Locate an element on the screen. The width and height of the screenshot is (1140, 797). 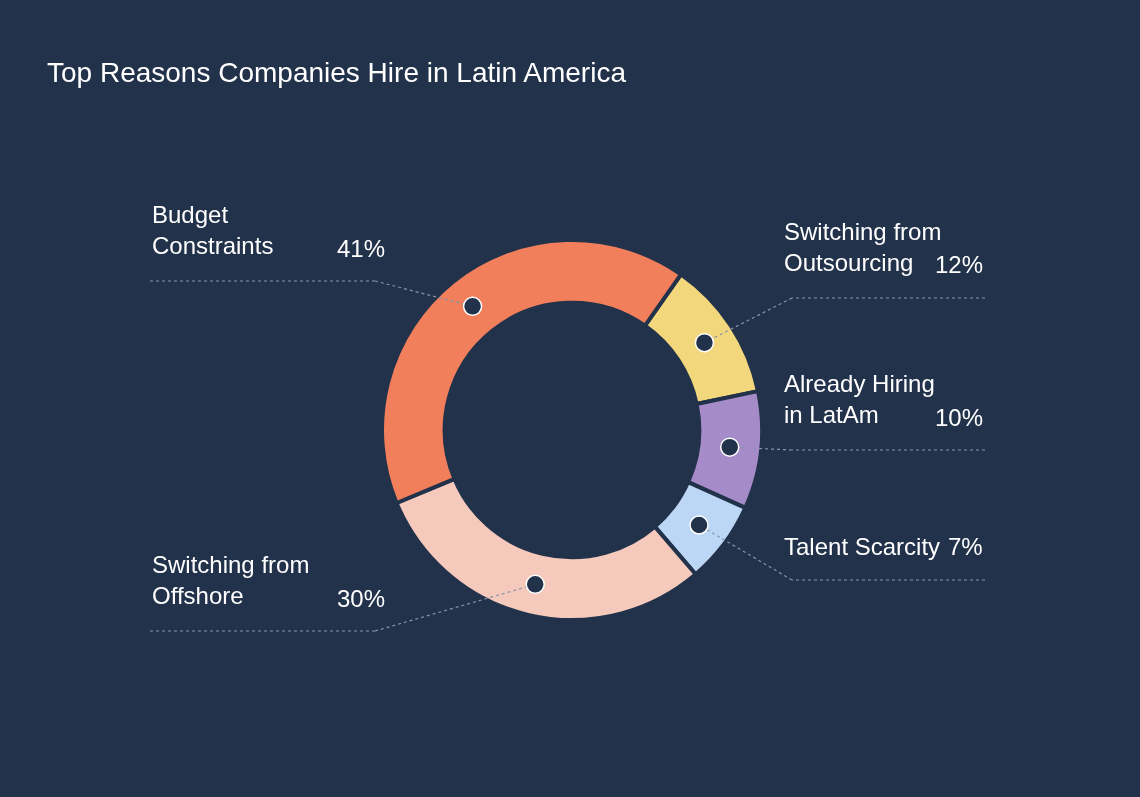
slice-label: Talent Scarcity is located at coordinates (862, 546).